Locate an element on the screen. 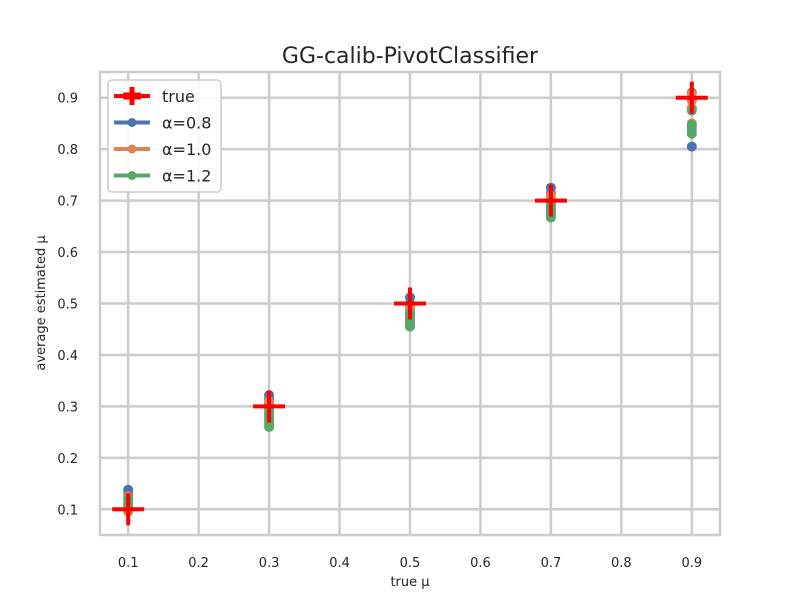 The width and height of the screenshot is (800, 600). legend-label: α=1.0 is located at coordinates (186, 149).